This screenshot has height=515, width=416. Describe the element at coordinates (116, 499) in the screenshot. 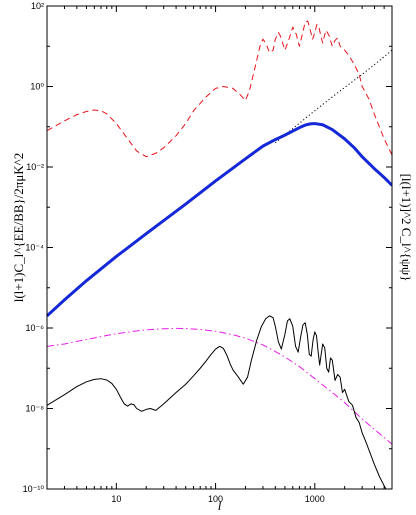

I see `x-tick-label: 10` at that location.